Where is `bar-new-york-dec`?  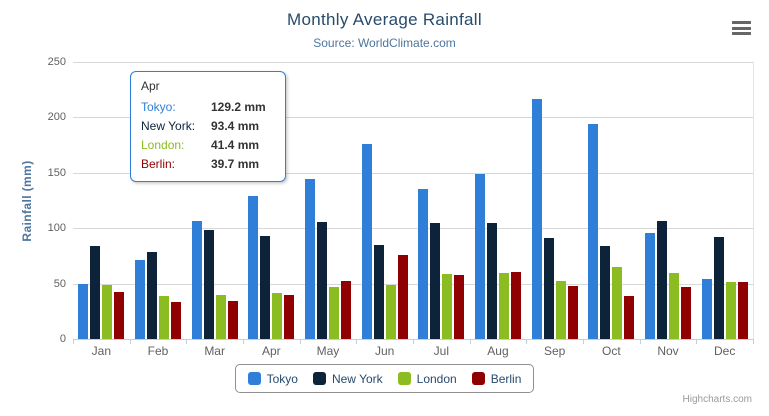
bar-new-york-dec is located at coordinates (718, 287).